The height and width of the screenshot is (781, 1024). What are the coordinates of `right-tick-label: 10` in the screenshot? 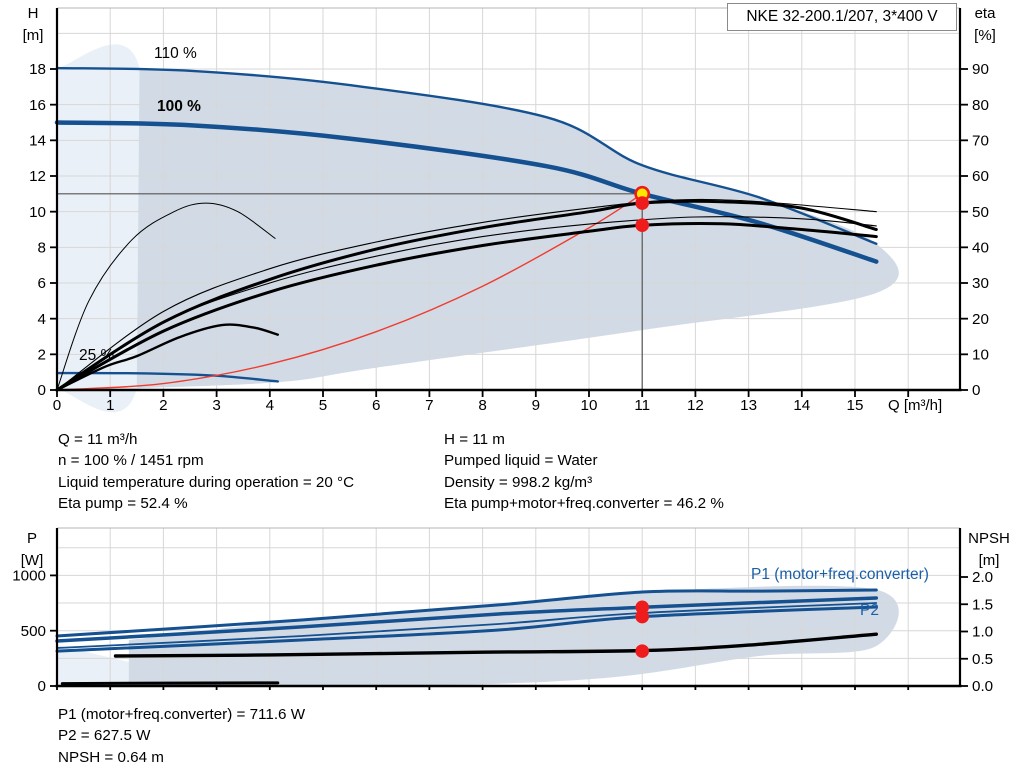 It's located at (980, 355).